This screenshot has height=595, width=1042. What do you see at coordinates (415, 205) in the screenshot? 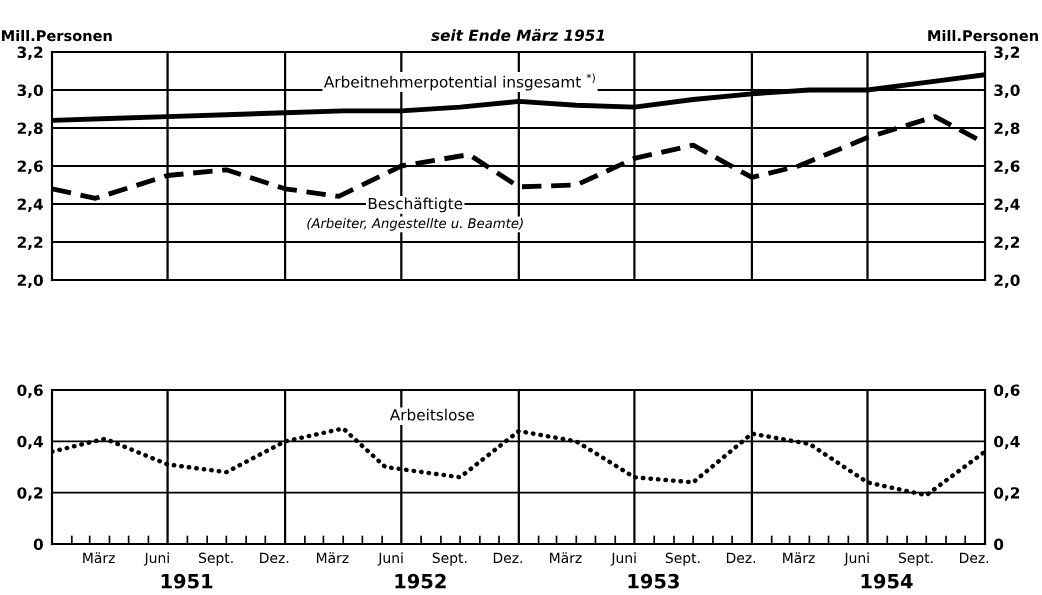
I see `series-label: Beschäftigte` at bounding box center [415, 205].